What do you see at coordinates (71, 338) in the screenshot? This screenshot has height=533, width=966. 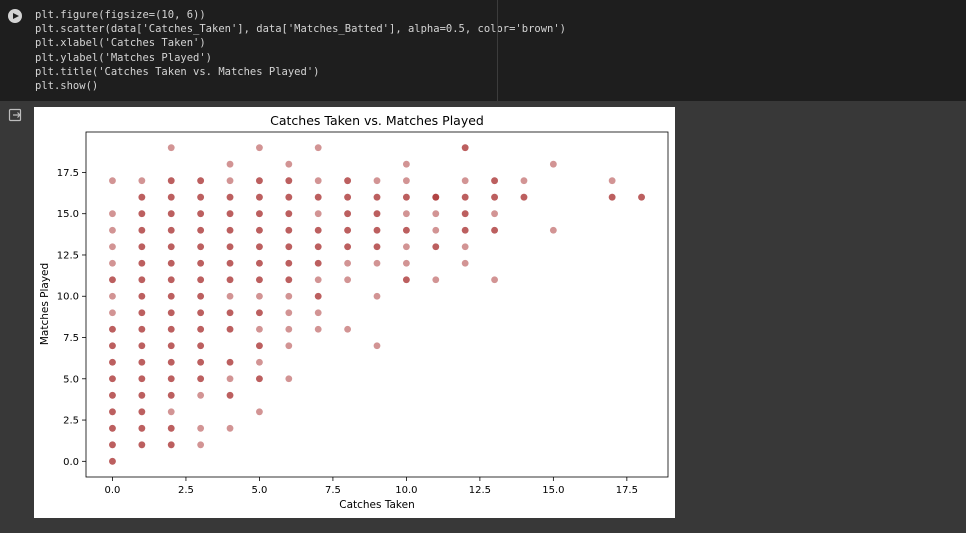 I see `y-tick-label: 7.5` at bounding box center [71, 338].